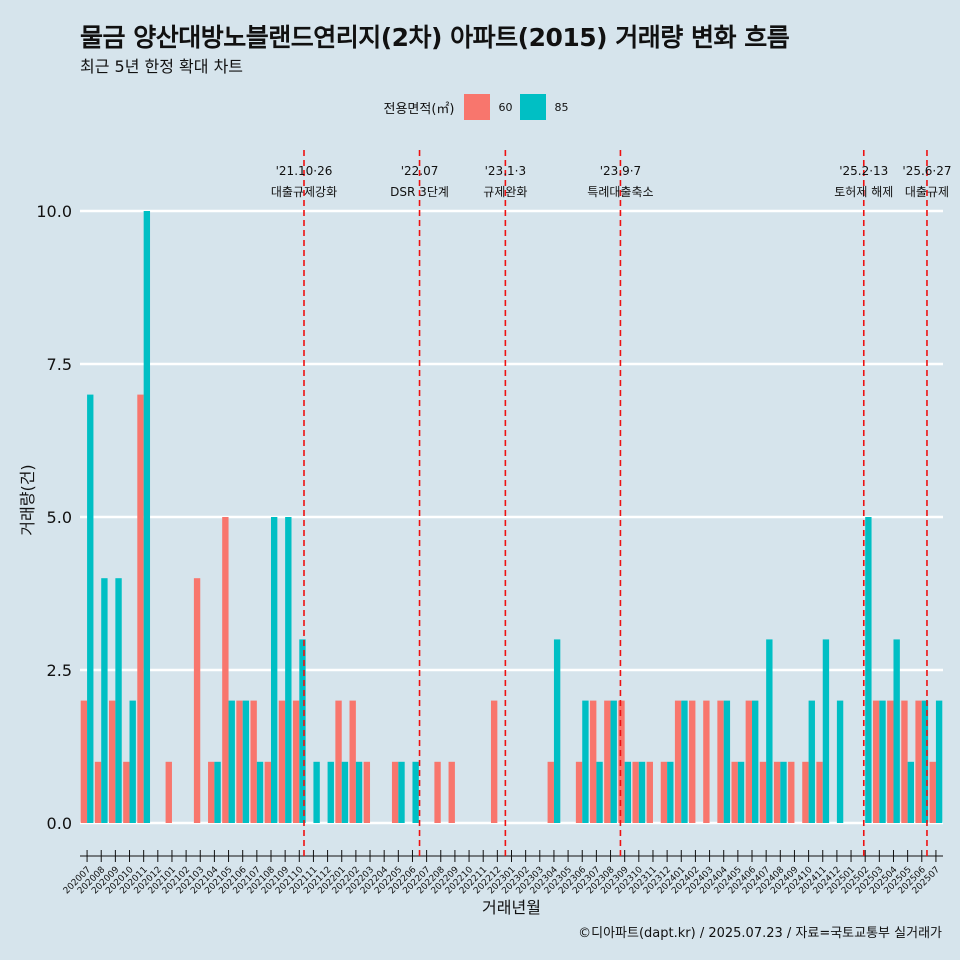 The image size is (960, 960). What do you see at coordinates (505, 192) in the screenshot?
I see `event-desc-label: 규제완화` at bounding box center [505, 192].